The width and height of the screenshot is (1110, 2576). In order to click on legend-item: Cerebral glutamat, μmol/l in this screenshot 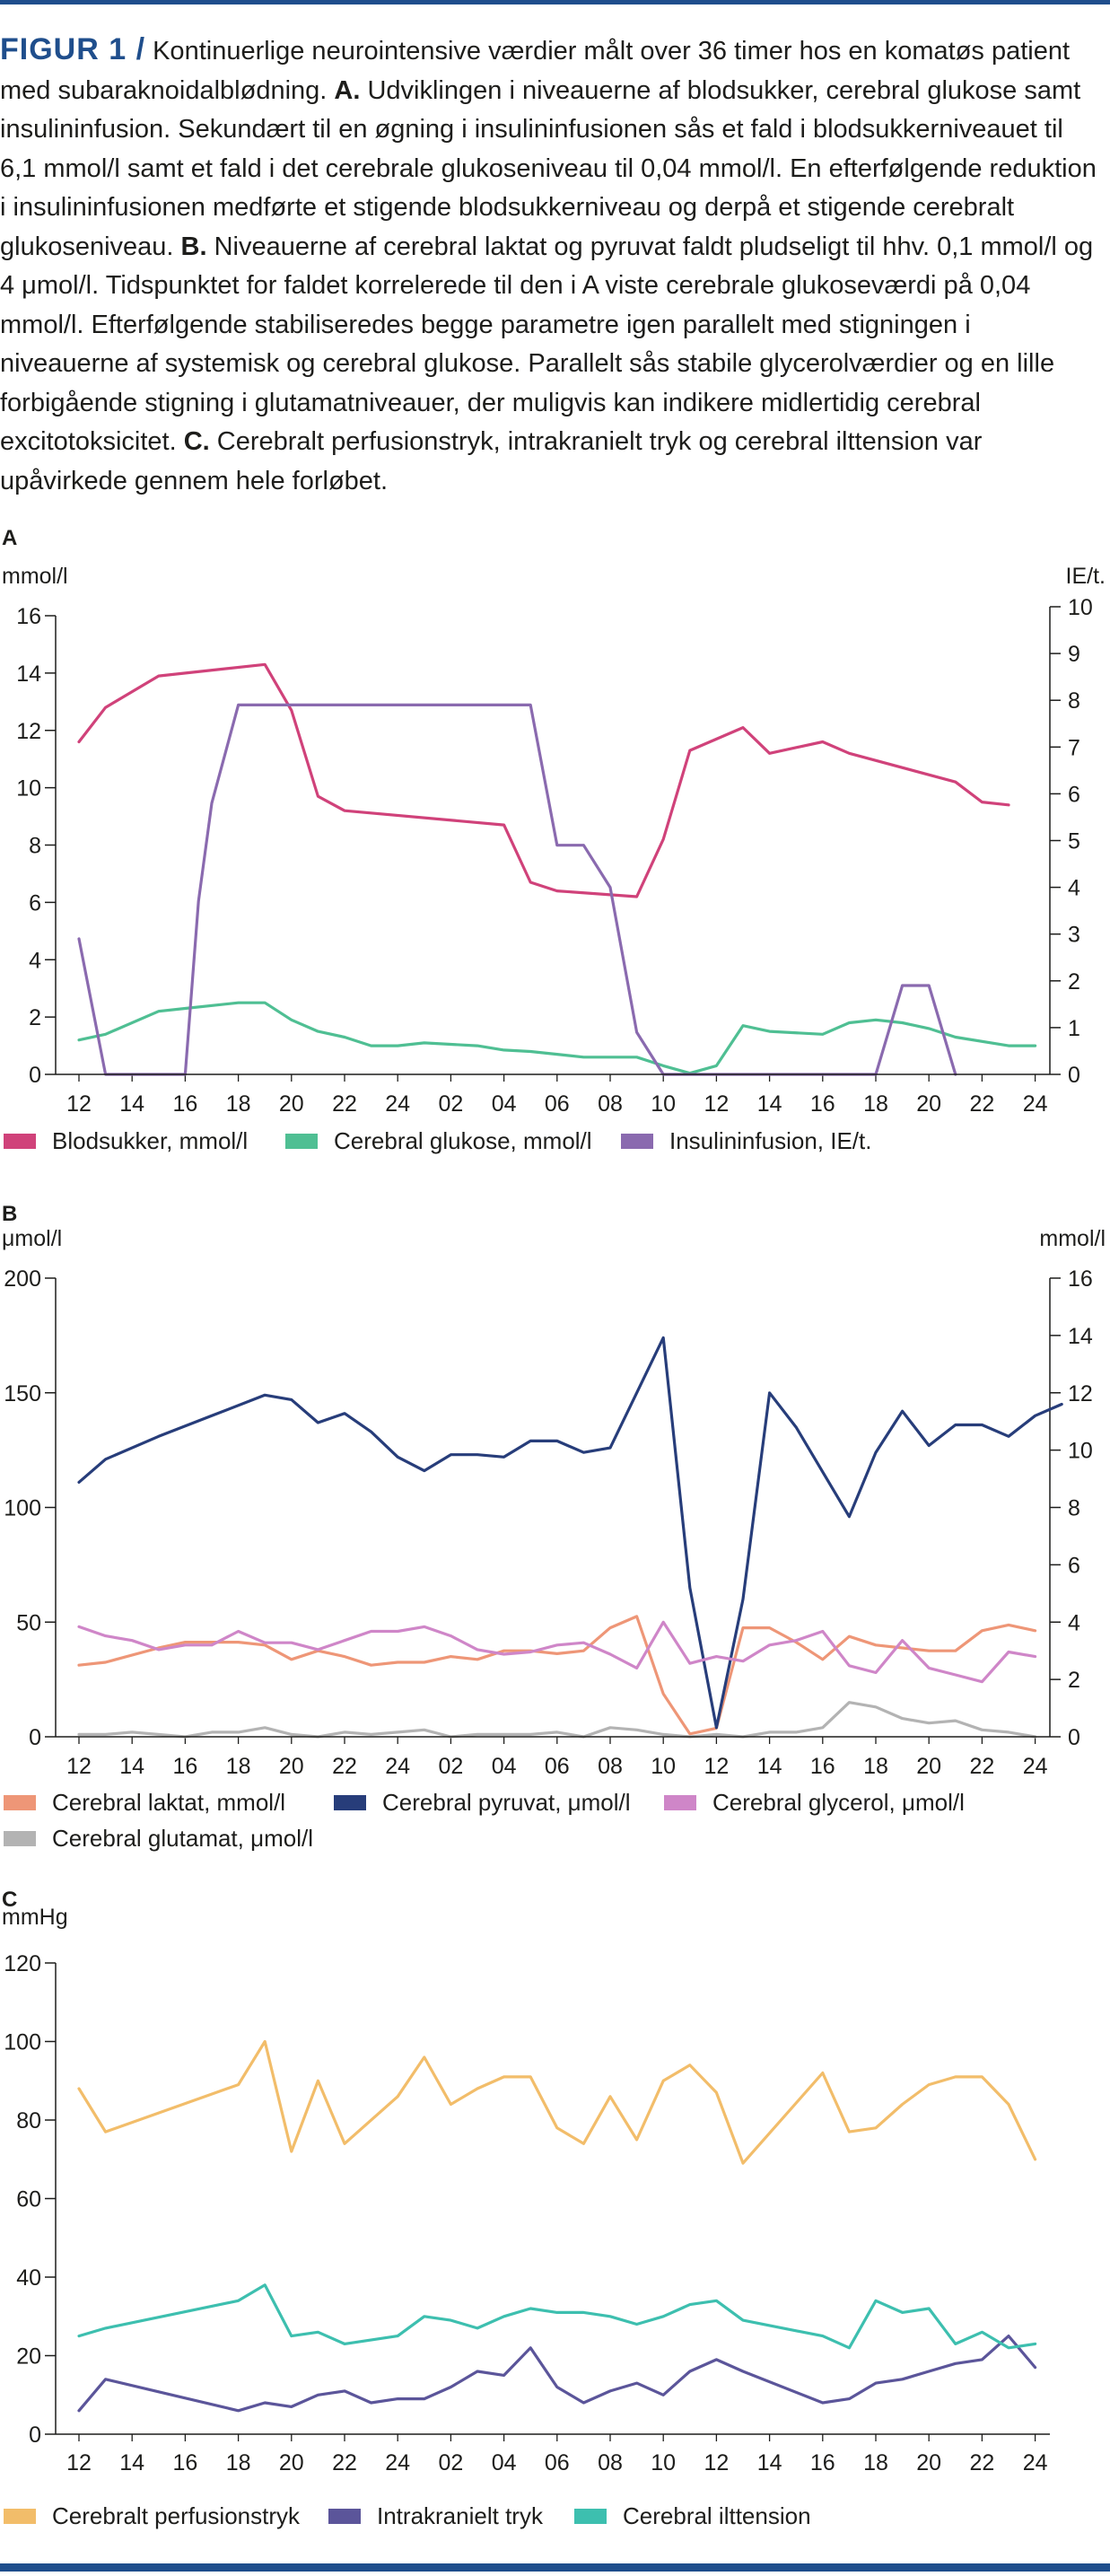, I will do `click(158, 1839)`.